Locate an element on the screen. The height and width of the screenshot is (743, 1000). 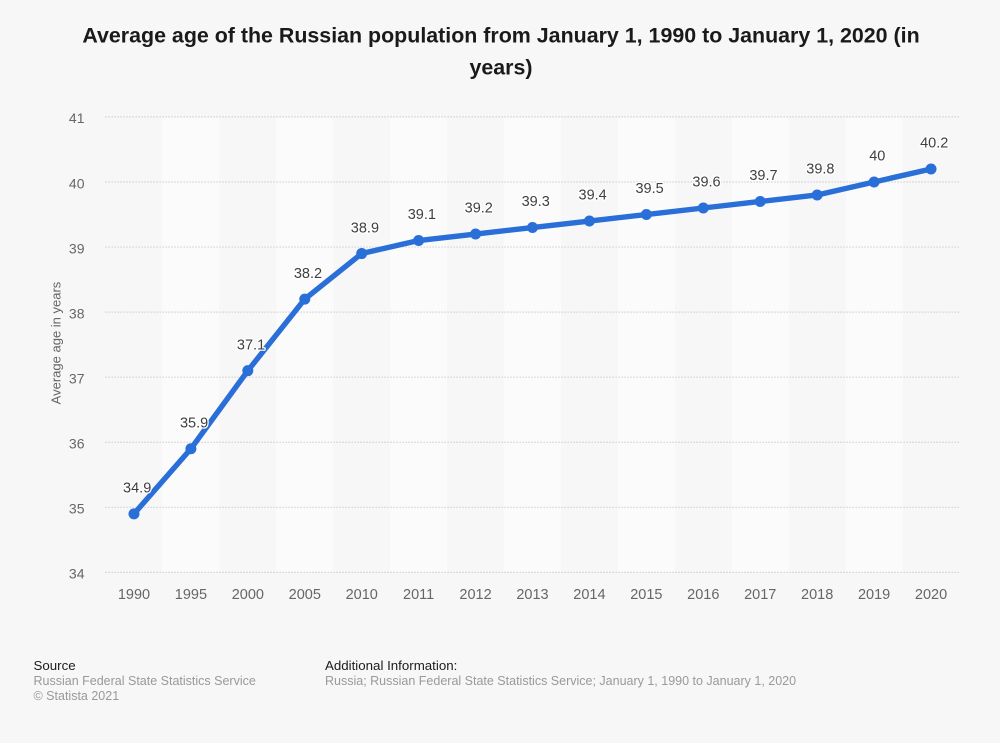
svg-text: 39.1 is located at coordinates (422, 215).